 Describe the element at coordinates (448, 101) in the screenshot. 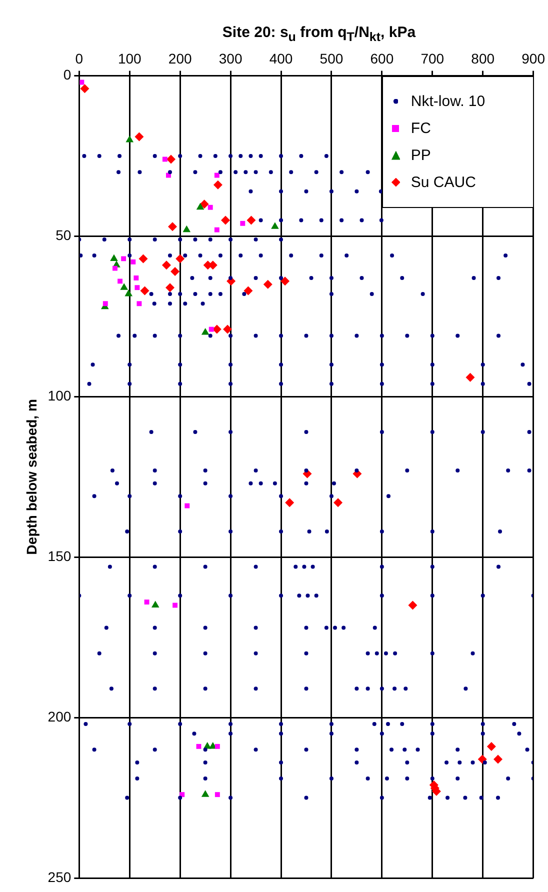

I see `legend-label: Nkt-low. 10` at that location.